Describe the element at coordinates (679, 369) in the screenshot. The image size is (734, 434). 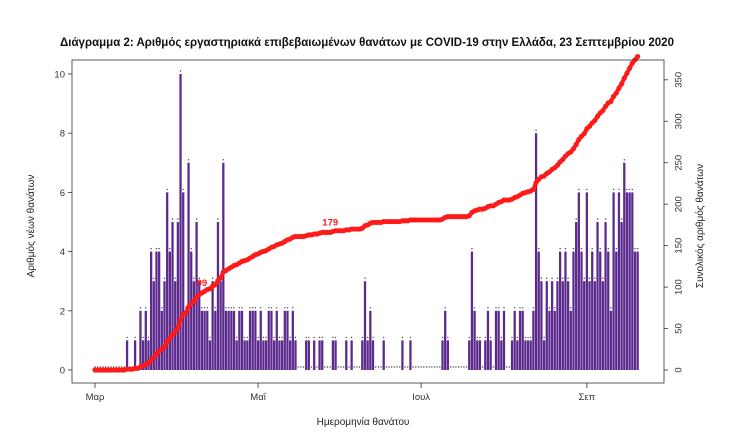
I see `y-right-tick-label: 0` at that location.